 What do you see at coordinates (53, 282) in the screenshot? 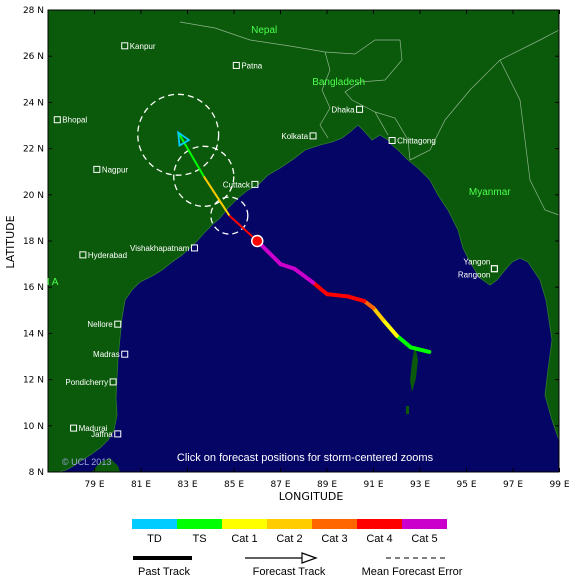
I see `country-label: I A` at bounding box center [53, 282].